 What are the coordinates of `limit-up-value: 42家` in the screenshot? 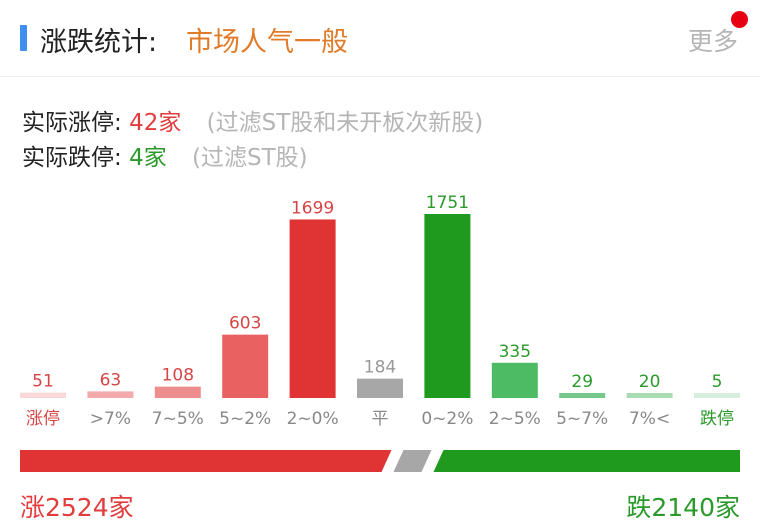 It's located at (155, 123).